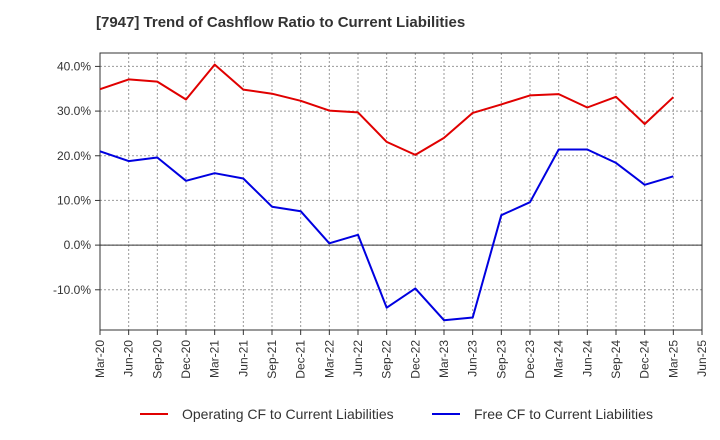  I want to click on x-tick-label: Jun-21, so click(243, 358).